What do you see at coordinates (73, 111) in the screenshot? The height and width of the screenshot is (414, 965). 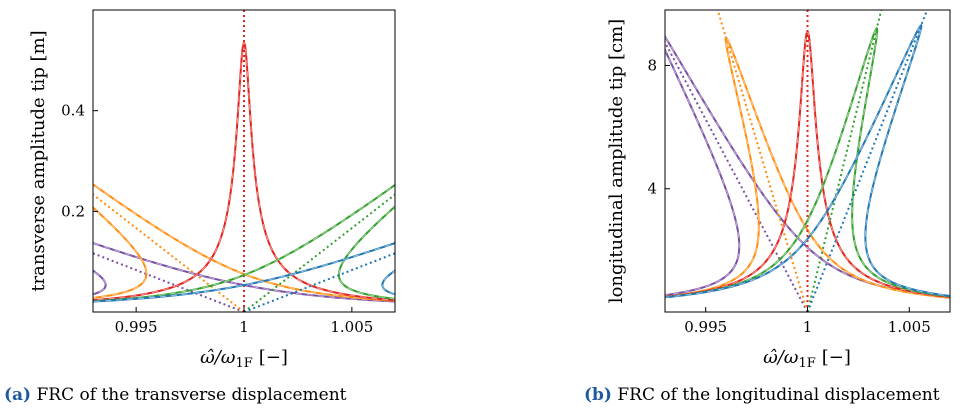 I see `y-tick-label: 0.4` at bounding box center [73, 111].